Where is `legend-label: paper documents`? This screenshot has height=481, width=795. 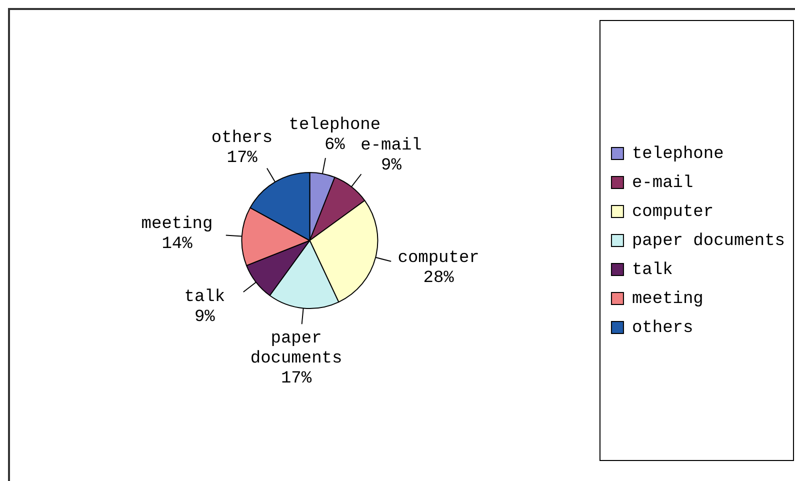 legend-label: paper documents is located at coordinates (709, 241).